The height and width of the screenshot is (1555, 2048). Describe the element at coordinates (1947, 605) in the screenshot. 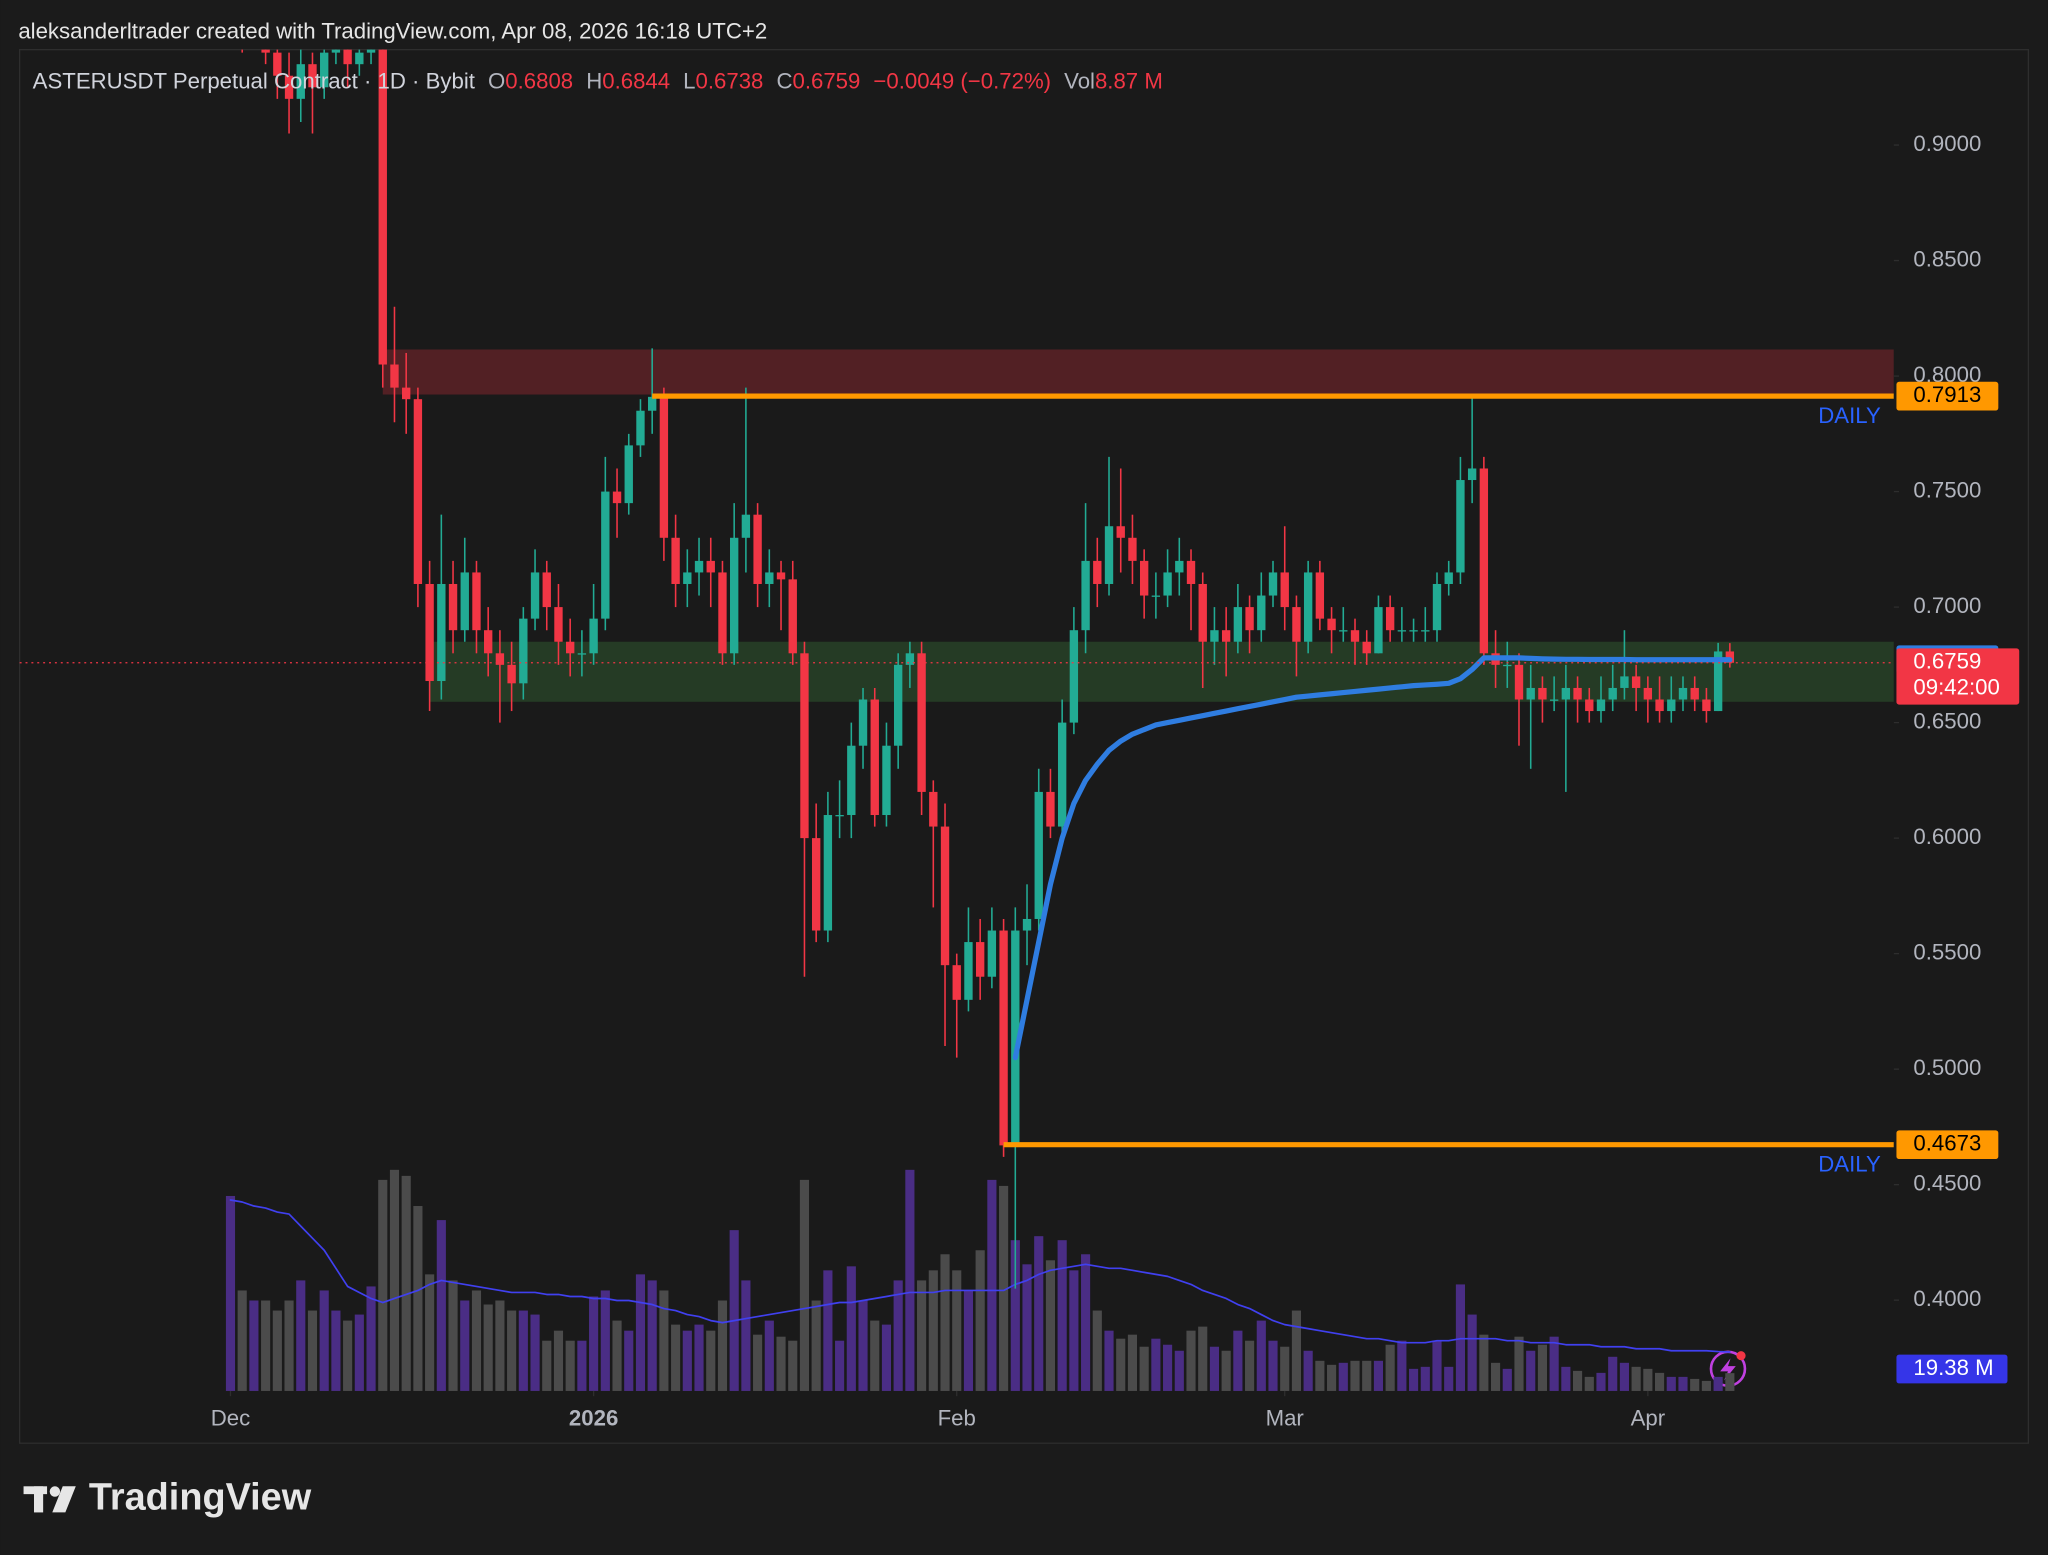

I see `y-tick-label: 0.7000` at that location.